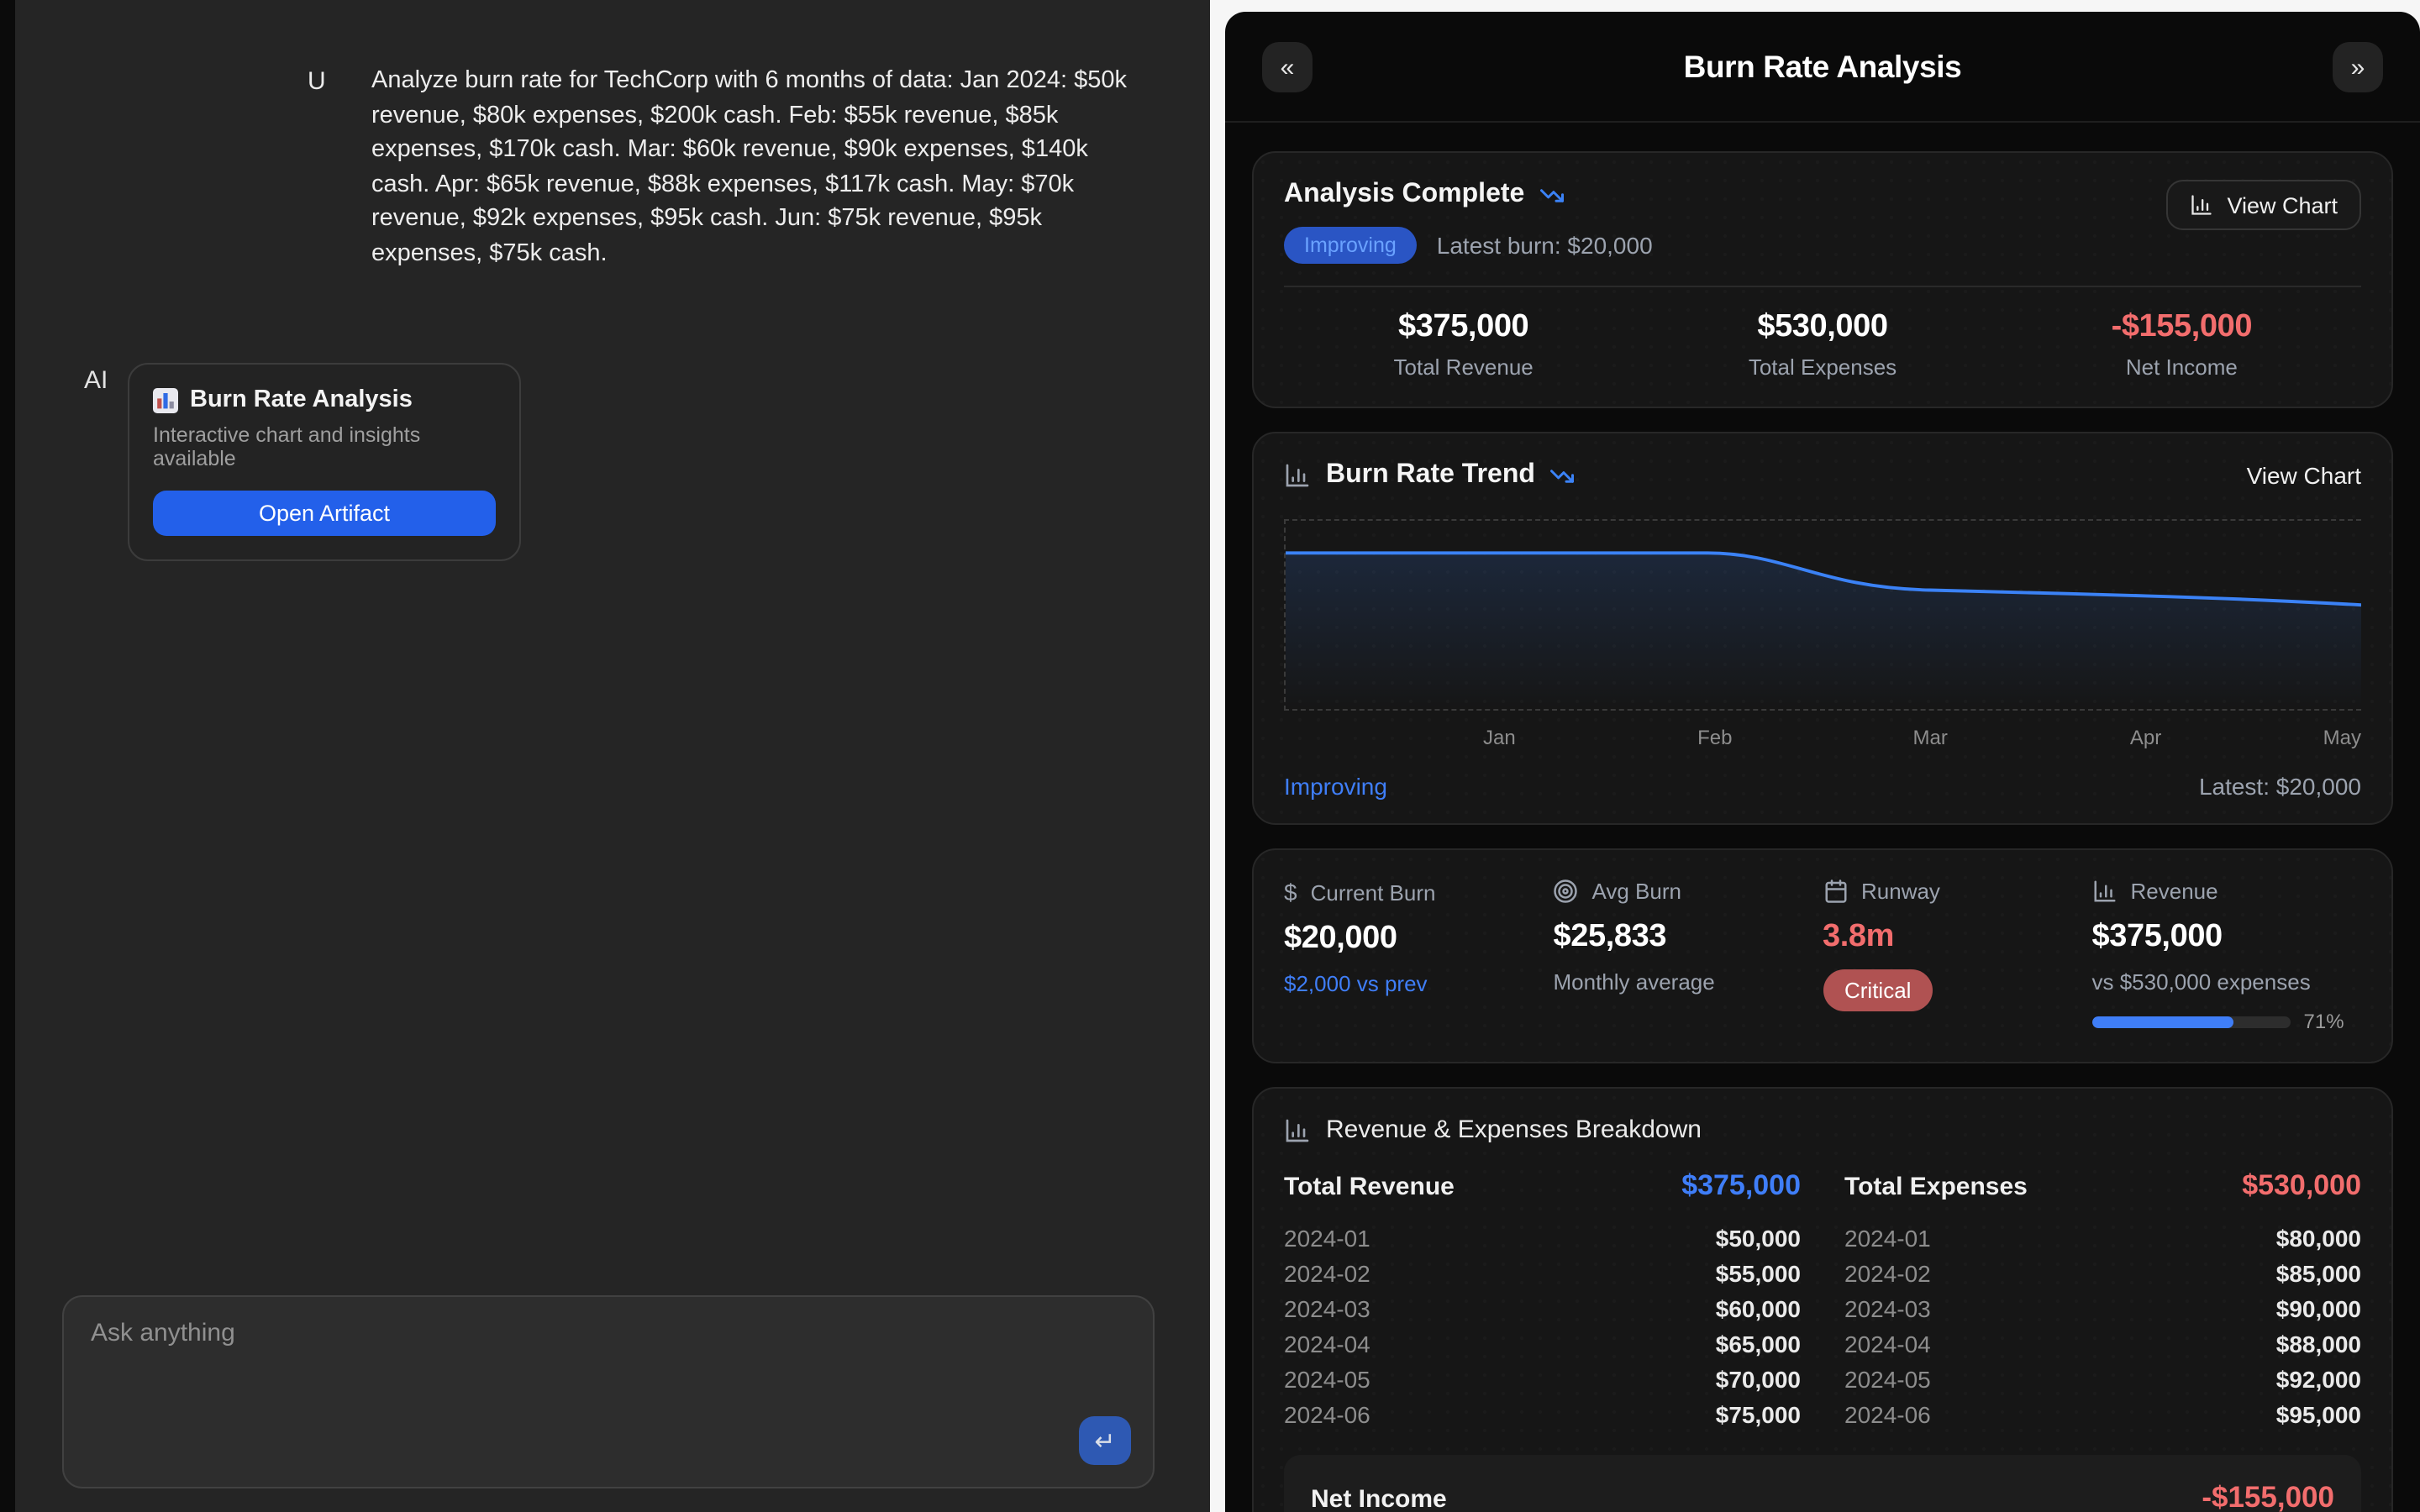  What do you see at coordinates (1544, 245) in the screenshot?
I see `latest-burn-text: Latest burn: $20,000` at bounding box center [1544, 245].